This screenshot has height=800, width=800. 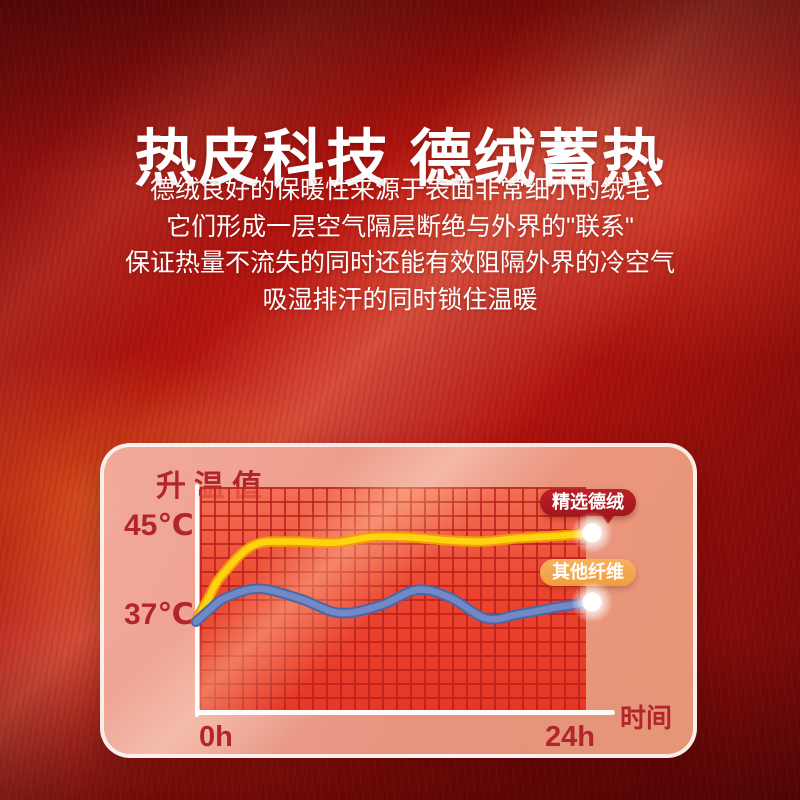 What do you see at coordinates (588, 502) in the screenshot?
I see `series-badge-devv: 精选德绒` at bounding box center [588, 502].